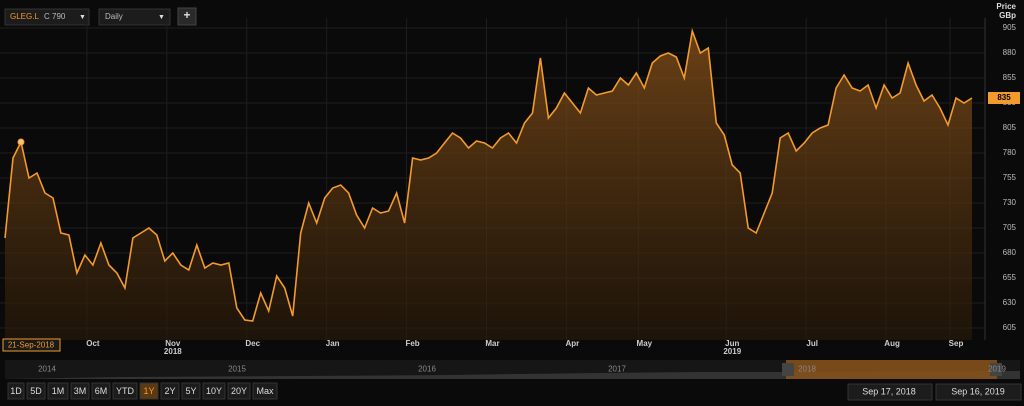 This screenshot has height=406, width=1024. Describe the element at coordinates (512, 375) in the screenshot. I see `navigator-area` at that location.